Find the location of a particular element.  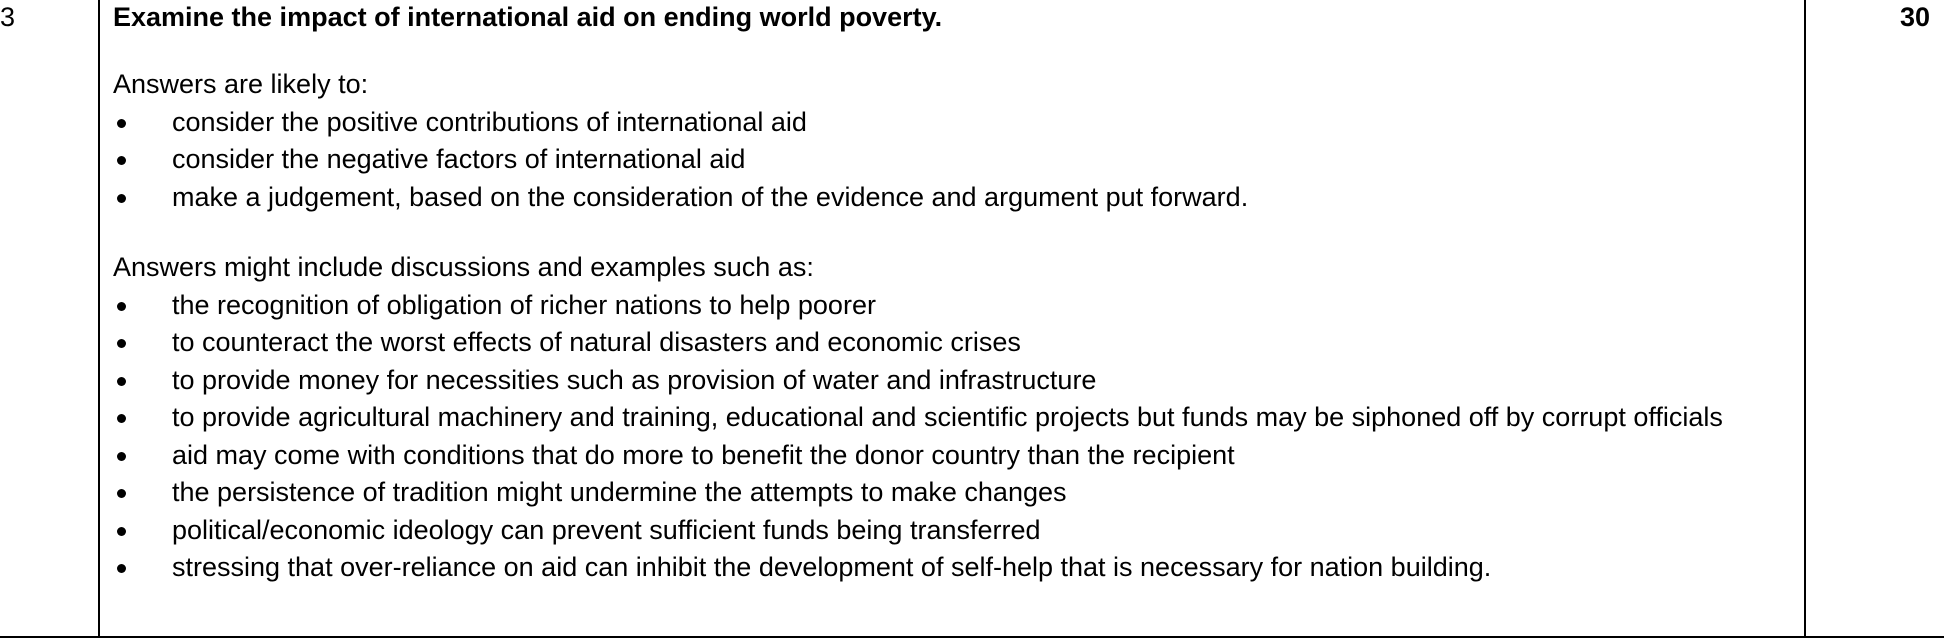

question-number: 3 is located at coordinates (8, 17).